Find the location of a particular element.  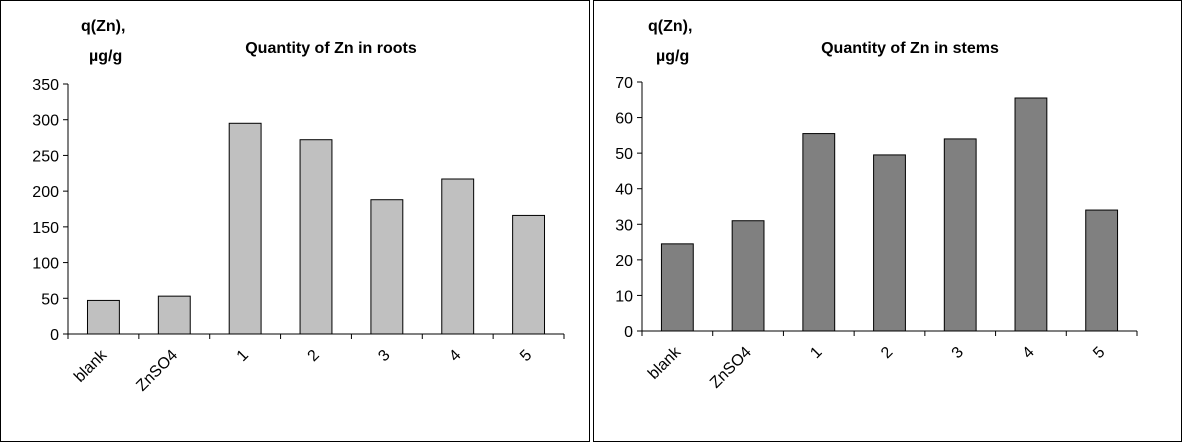

y-tick-label: 70 is located at coordinates (624, 83).